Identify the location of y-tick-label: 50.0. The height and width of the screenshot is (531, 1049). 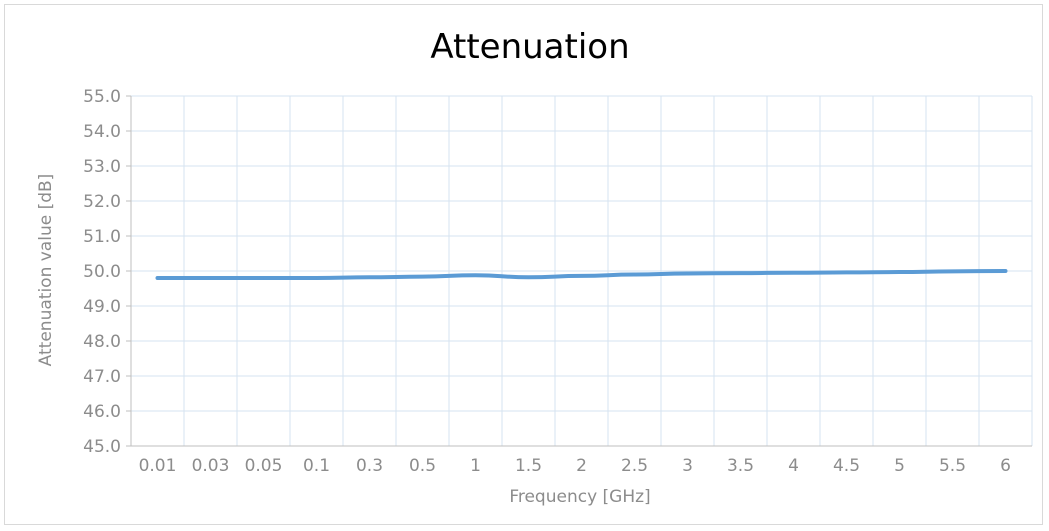
(102, 272).